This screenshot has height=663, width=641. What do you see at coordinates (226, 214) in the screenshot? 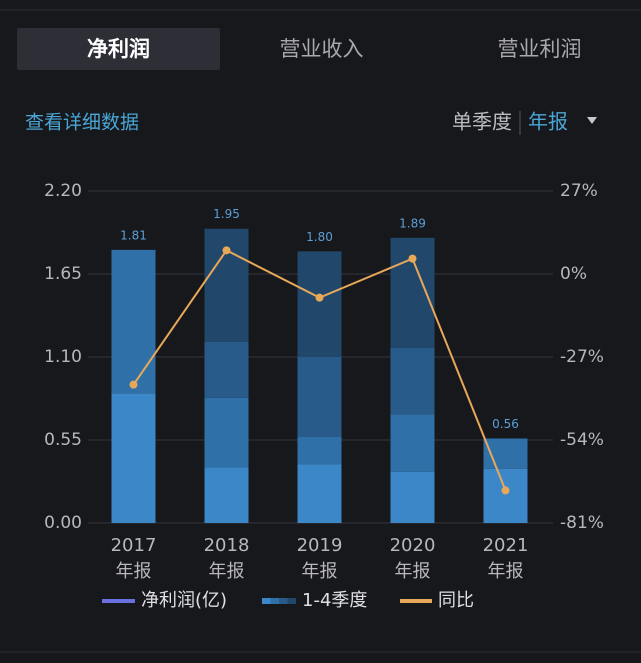
I see `bar-total-label: 1.95` at bounding box center [226, 214].